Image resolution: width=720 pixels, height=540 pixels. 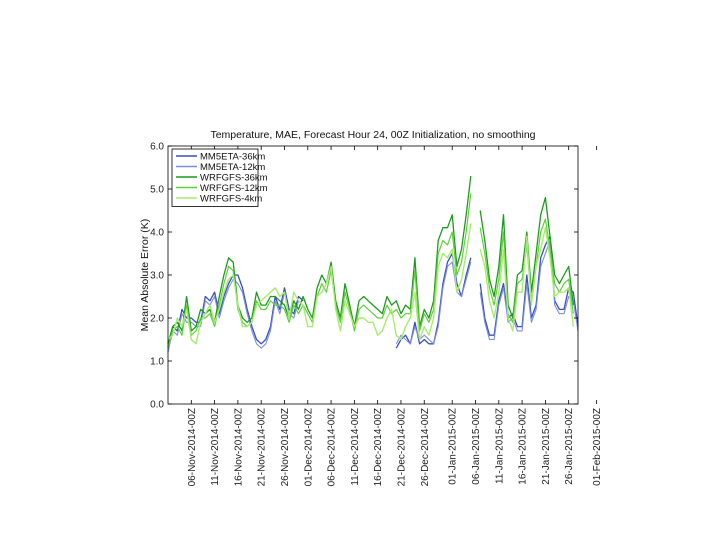 What do you see at coordinates (192, 447) in the screenshot?
I see `x-tick-label: 06-Nov-2014-00Z` at bounding box center [192, 447].